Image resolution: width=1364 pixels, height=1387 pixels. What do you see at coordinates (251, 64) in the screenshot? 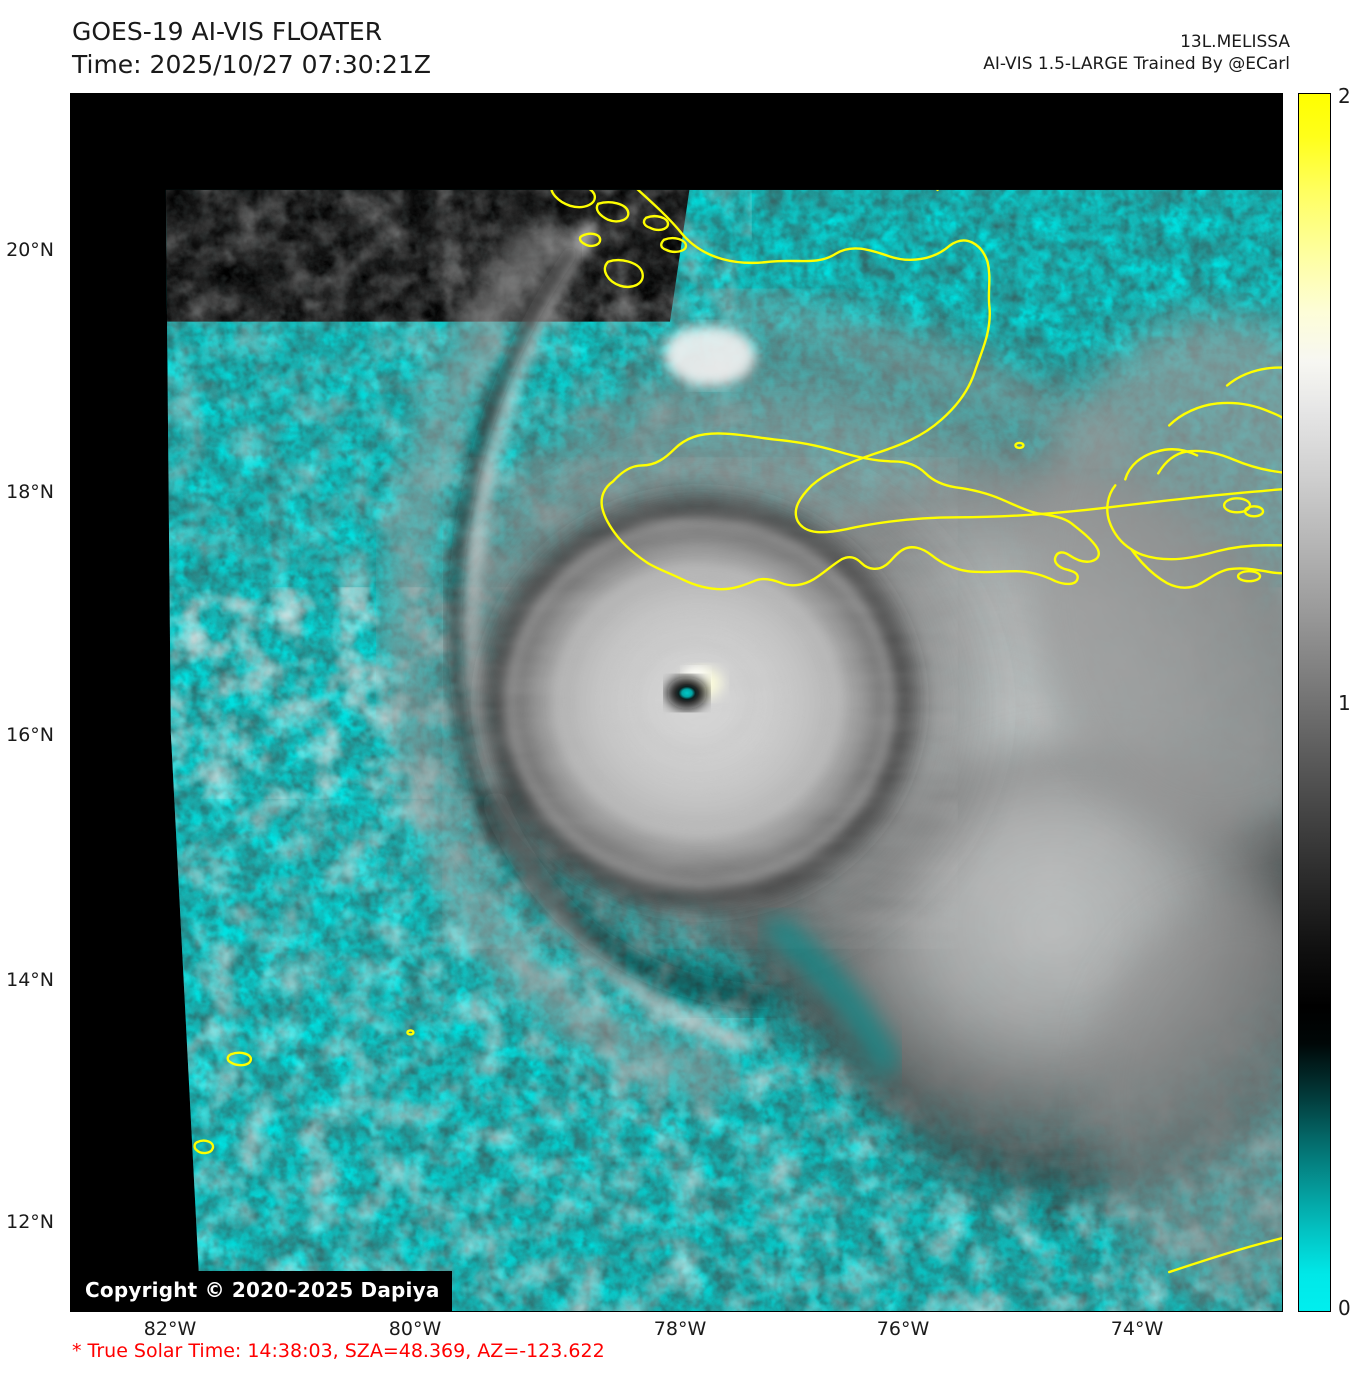
I see `timestamp-label: Time: 2025/10/27 07:30:21Z` at bounding box center [251, 64].